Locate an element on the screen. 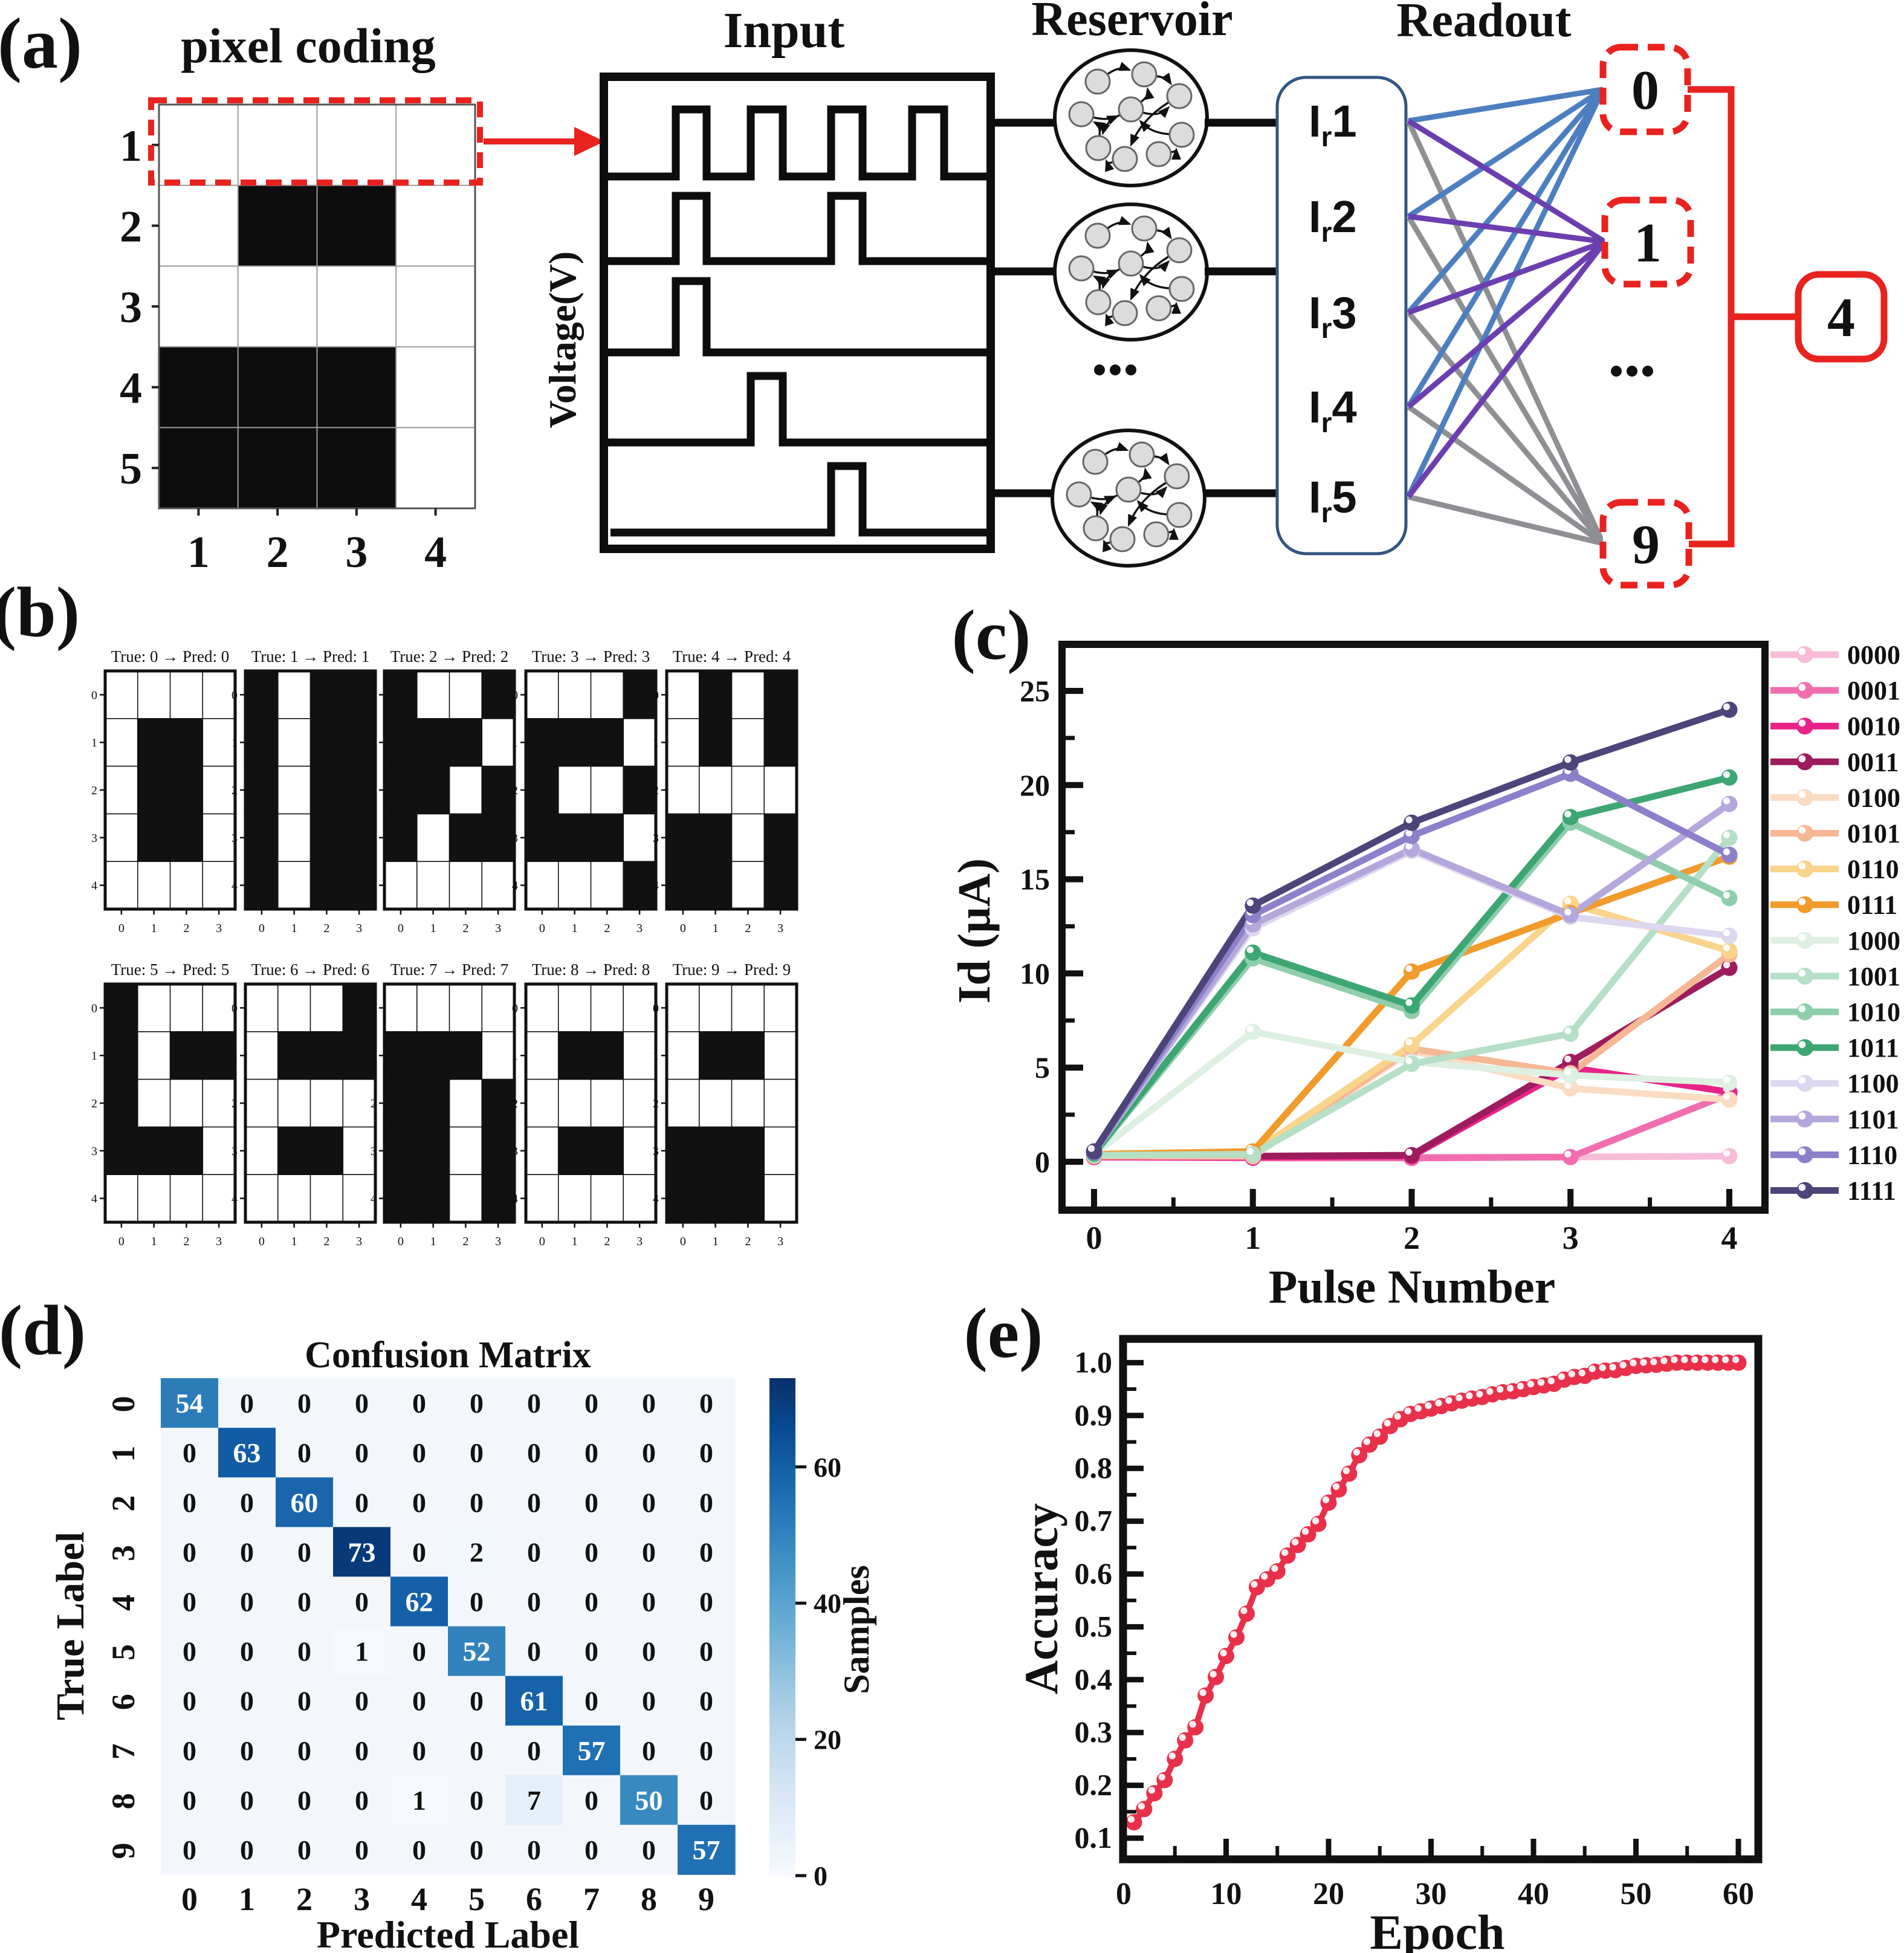  svg-text: True: 3 → Pred: 3 is located at coordinates (591, 656).